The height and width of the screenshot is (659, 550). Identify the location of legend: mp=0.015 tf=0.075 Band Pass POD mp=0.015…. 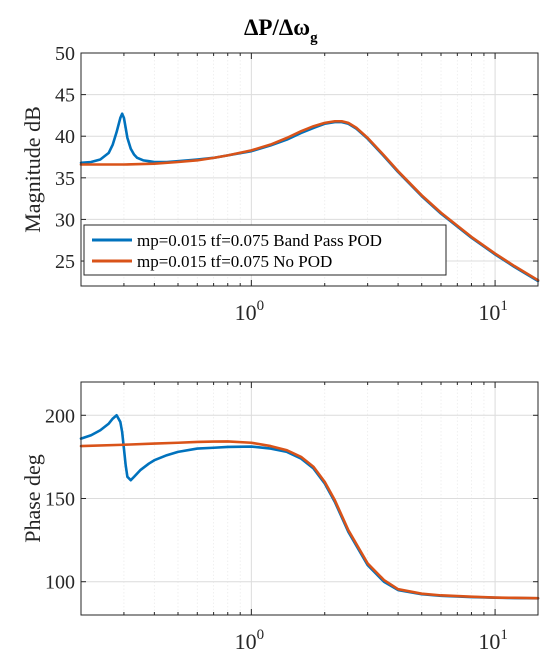
(265, 250).